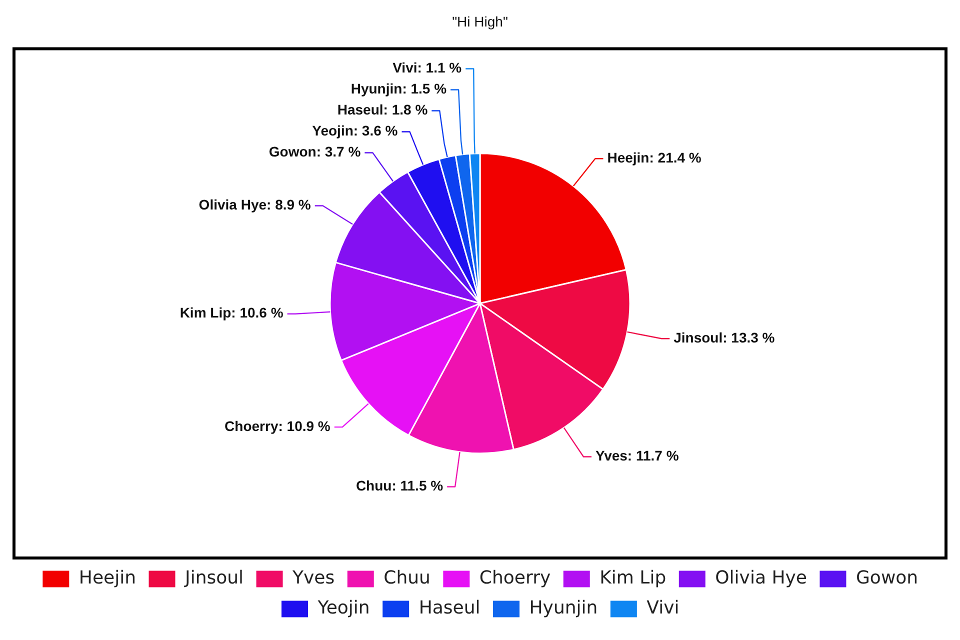 This screenshot has height=640, width=960. What do you see at coordinates (663, 608) in the screenshot?
I see `legend-label: Vivi` at bounding box center [663, 608].